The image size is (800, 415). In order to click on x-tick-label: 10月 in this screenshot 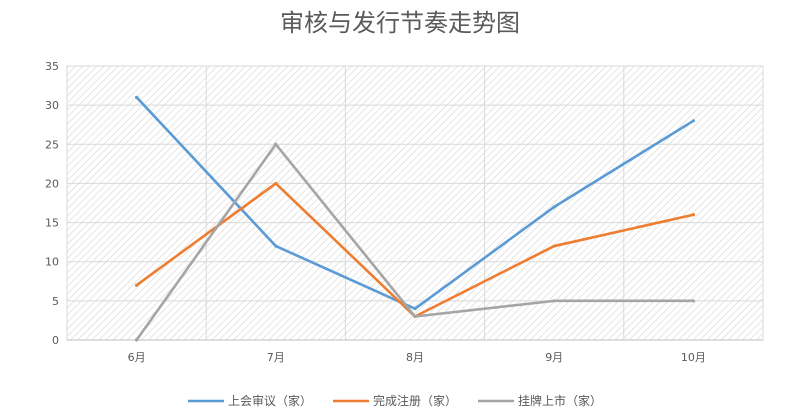, I will do `click(693, 357)`.